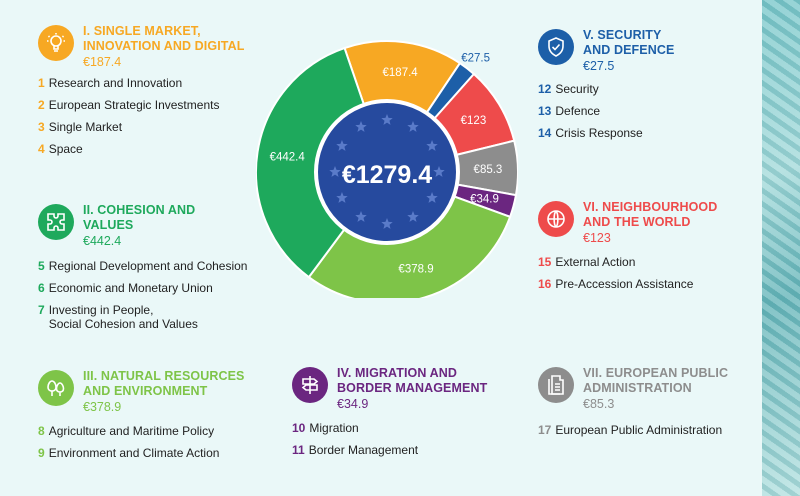 This screenshot has width=800, height=496. I want to click on list-item: 16 Pre-Accession Assistance, so click(616, 284).